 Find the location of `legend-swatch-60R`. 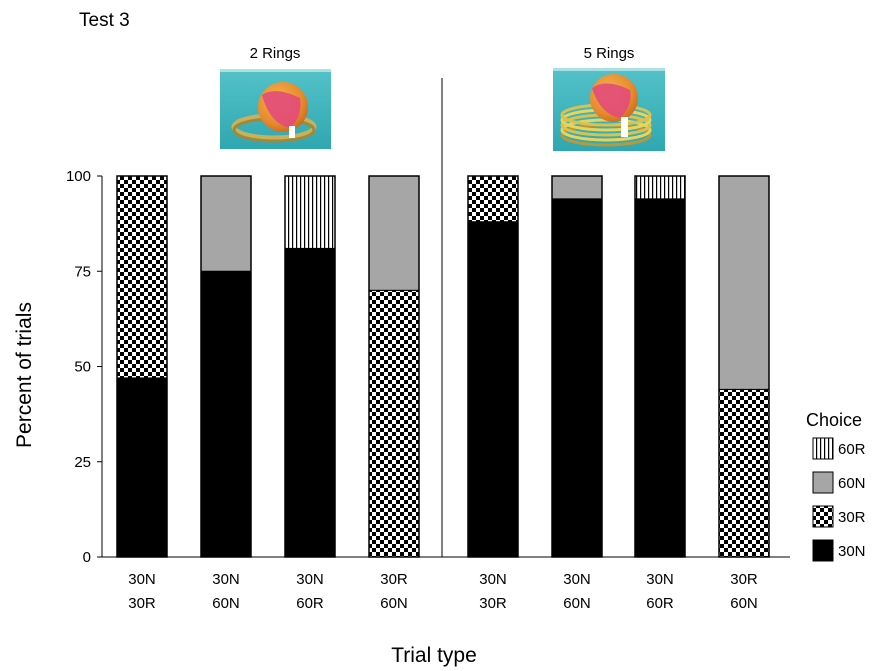

legend-swatch-60R is located at coordinates (823, 448).